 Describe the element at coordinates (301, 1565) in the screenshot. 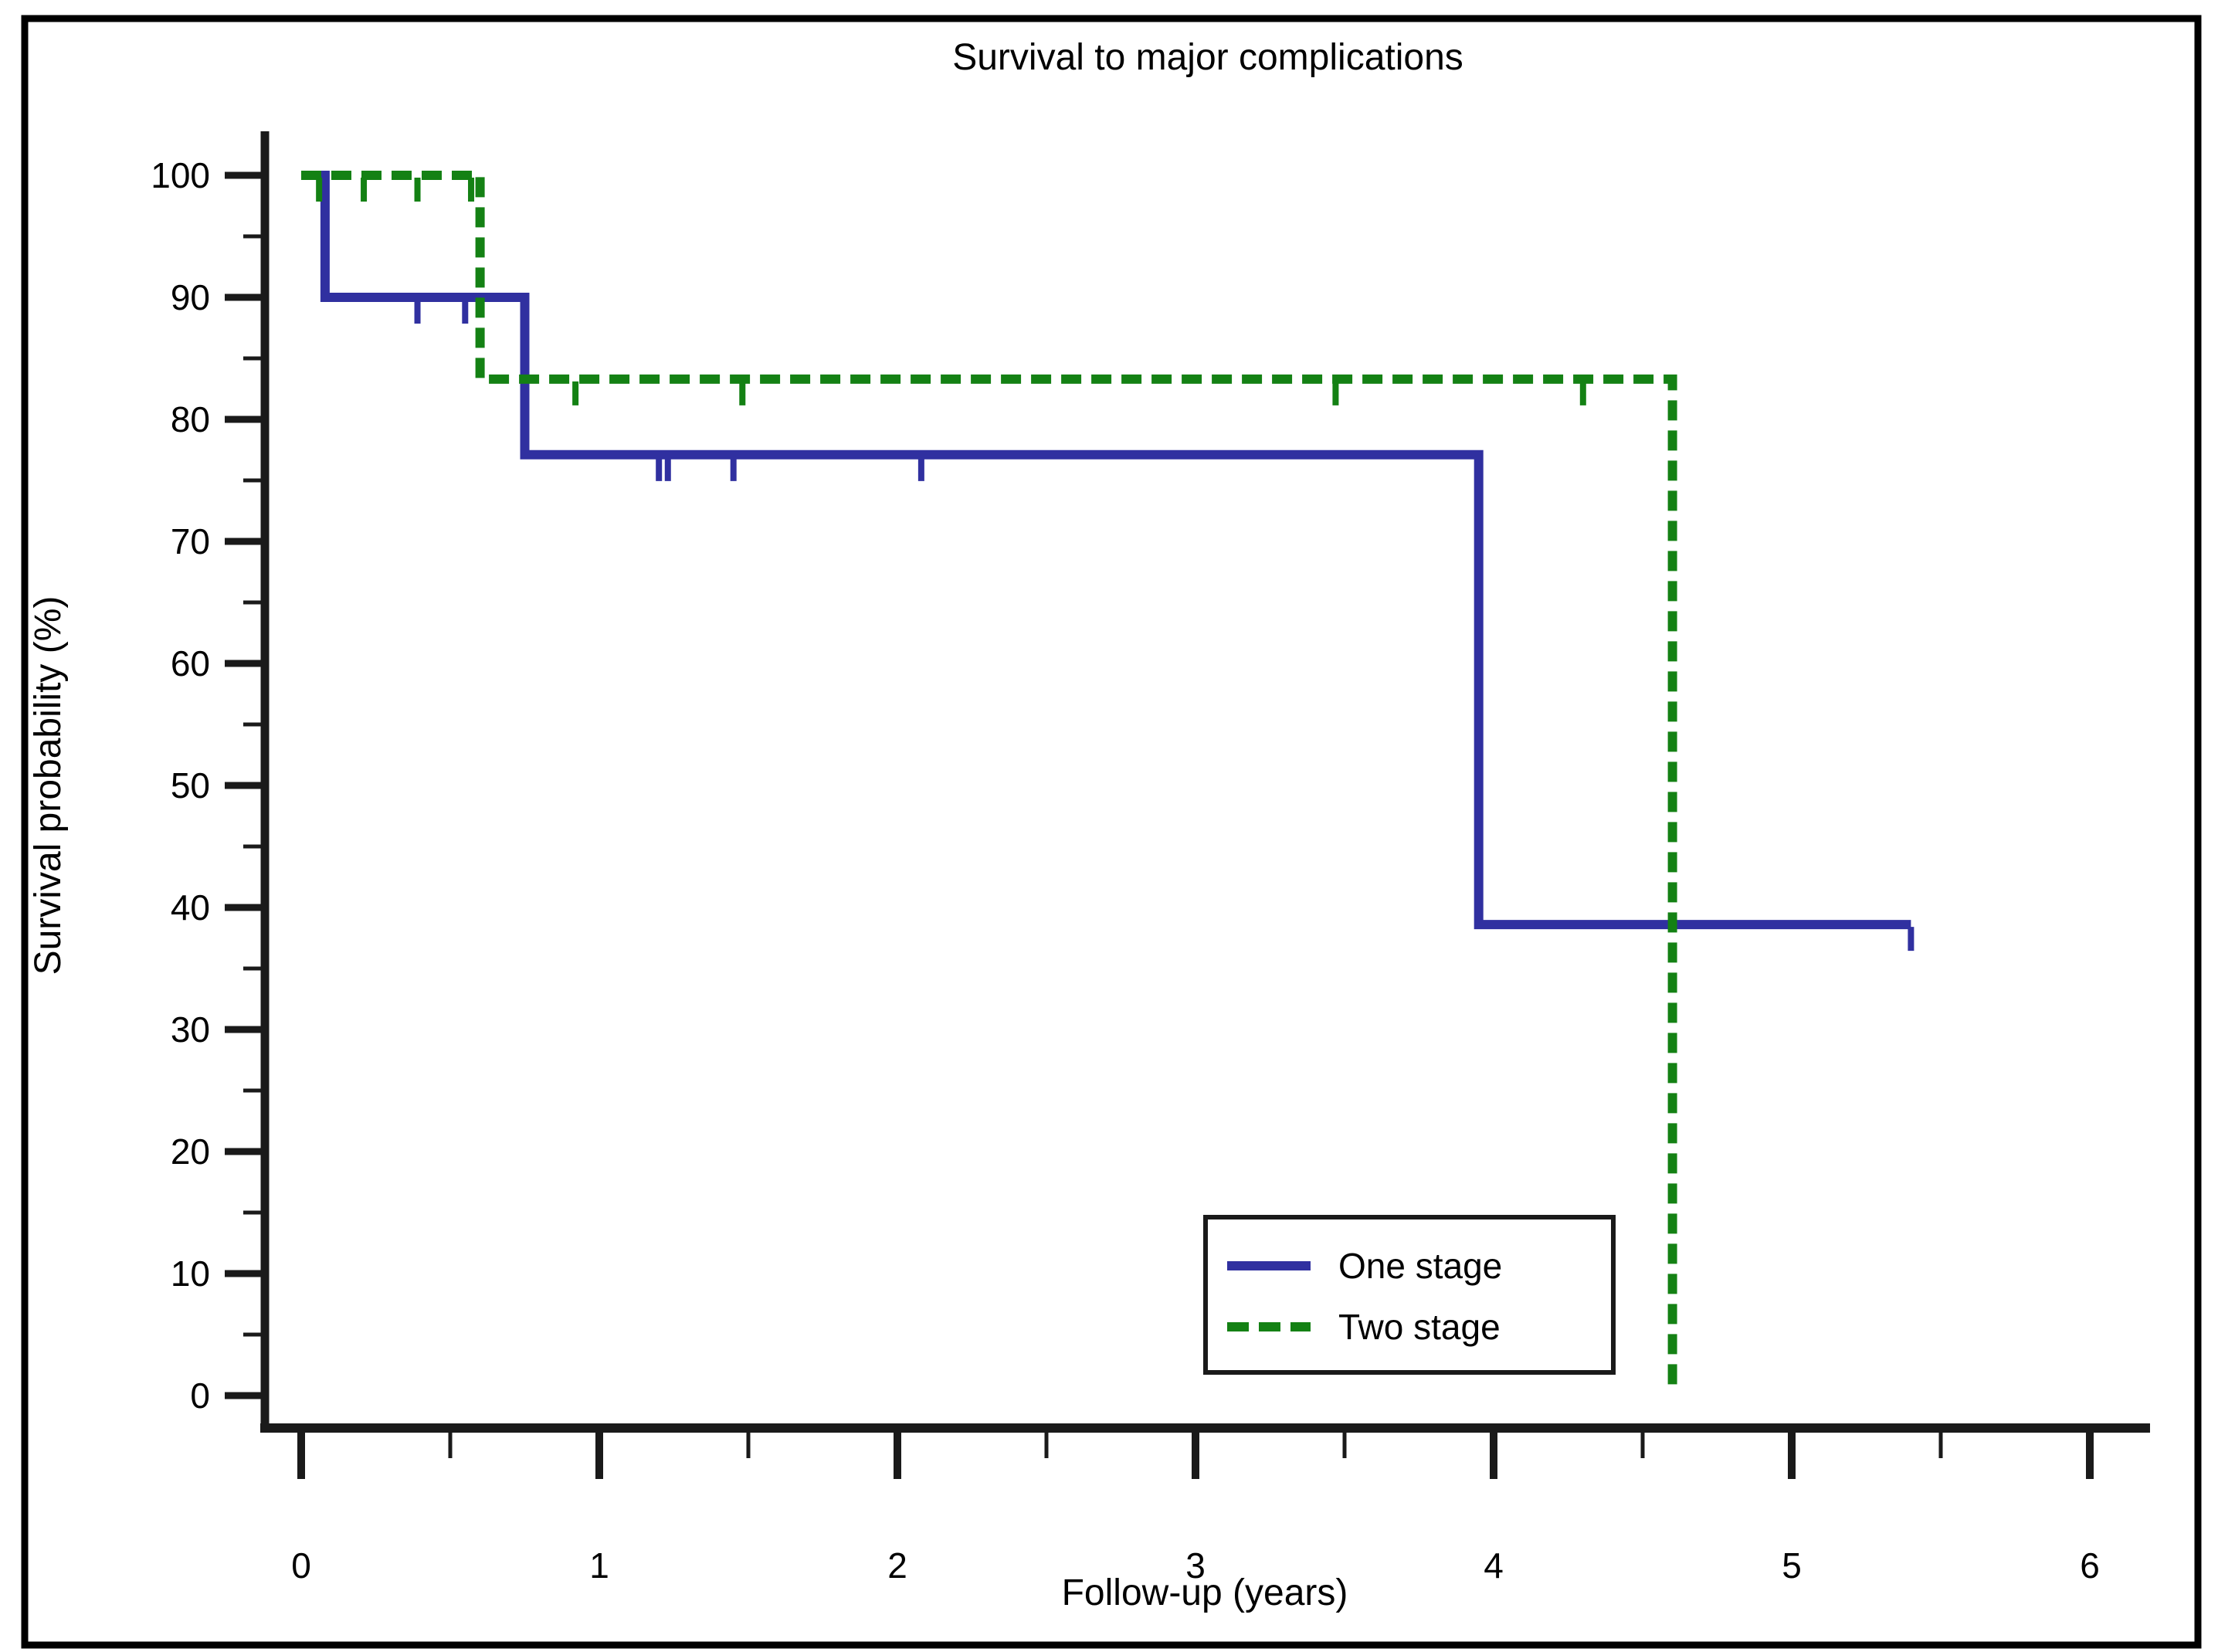

I see `x-tick-label: 0` at that location.